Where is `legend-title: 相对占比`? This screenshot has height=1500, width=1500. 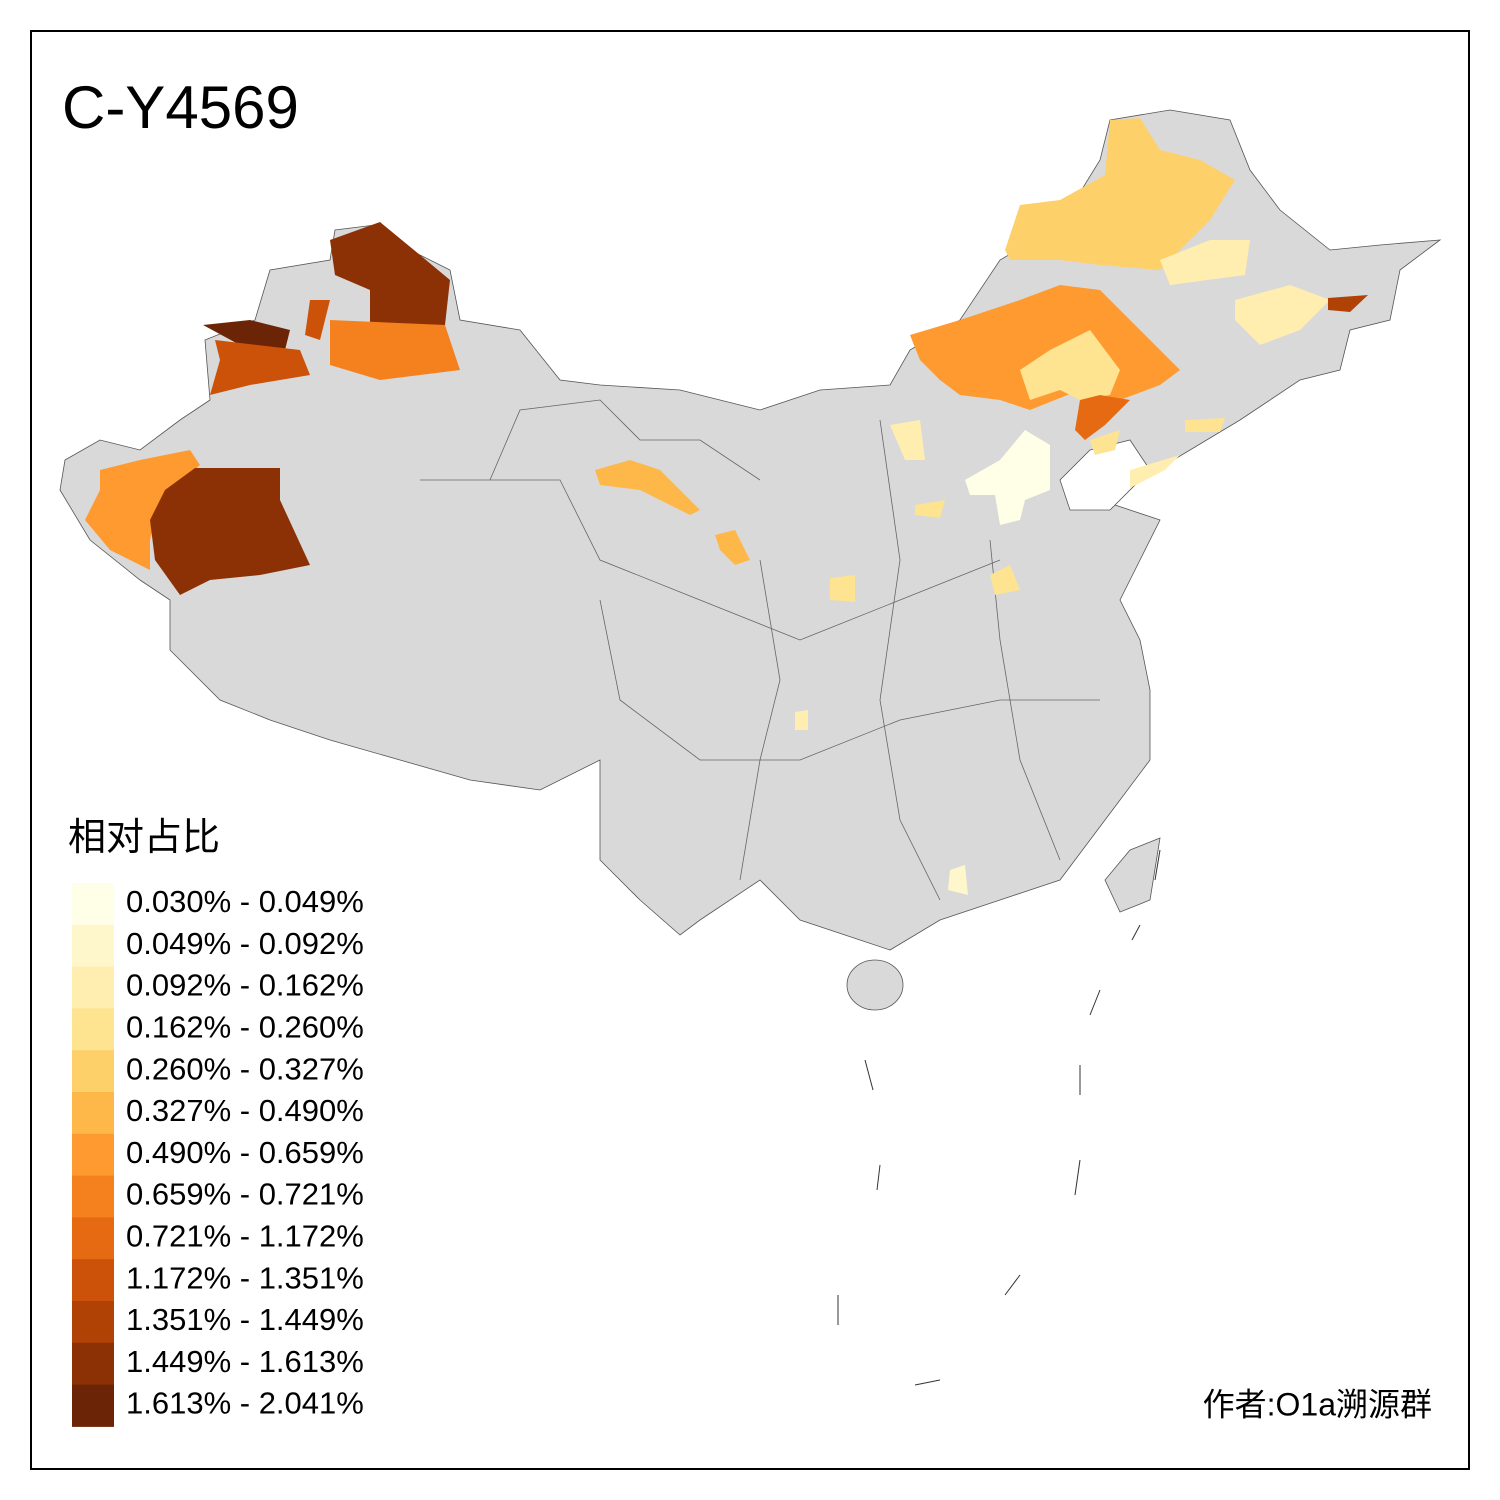
legend-title: 相对占比 is located at coordinates (144, 838).